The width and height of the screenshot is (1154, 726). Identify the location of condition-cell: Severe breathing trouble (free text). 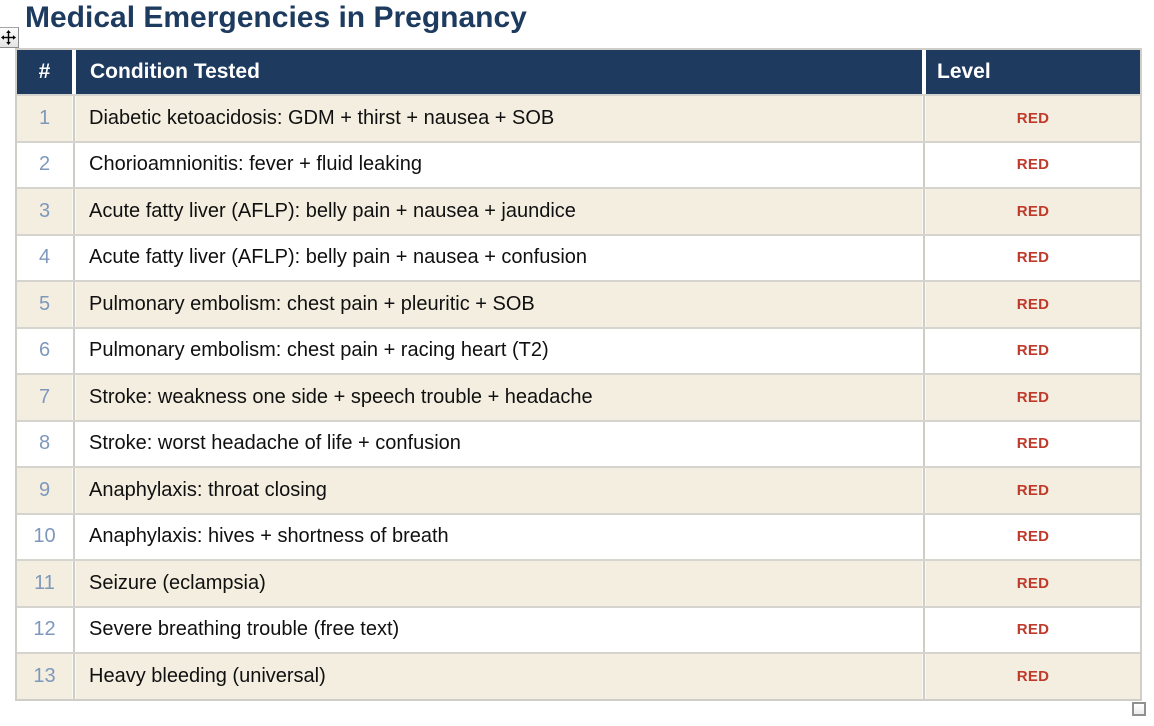
(499, 630).